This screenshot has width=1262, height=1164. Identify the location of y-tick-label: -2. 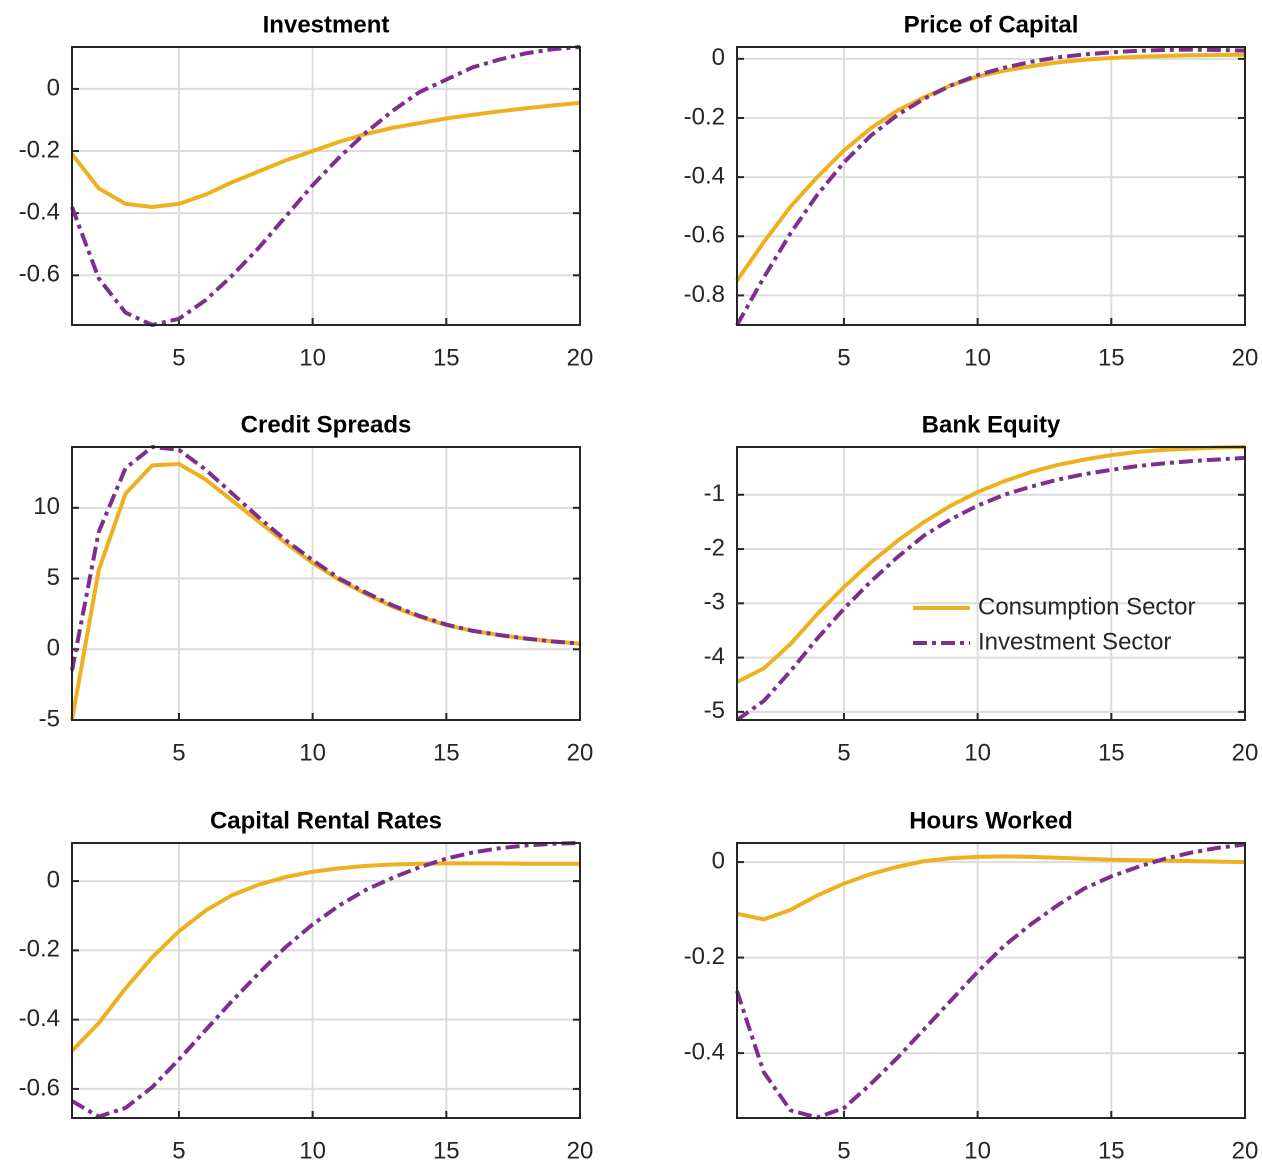
(714, 547).